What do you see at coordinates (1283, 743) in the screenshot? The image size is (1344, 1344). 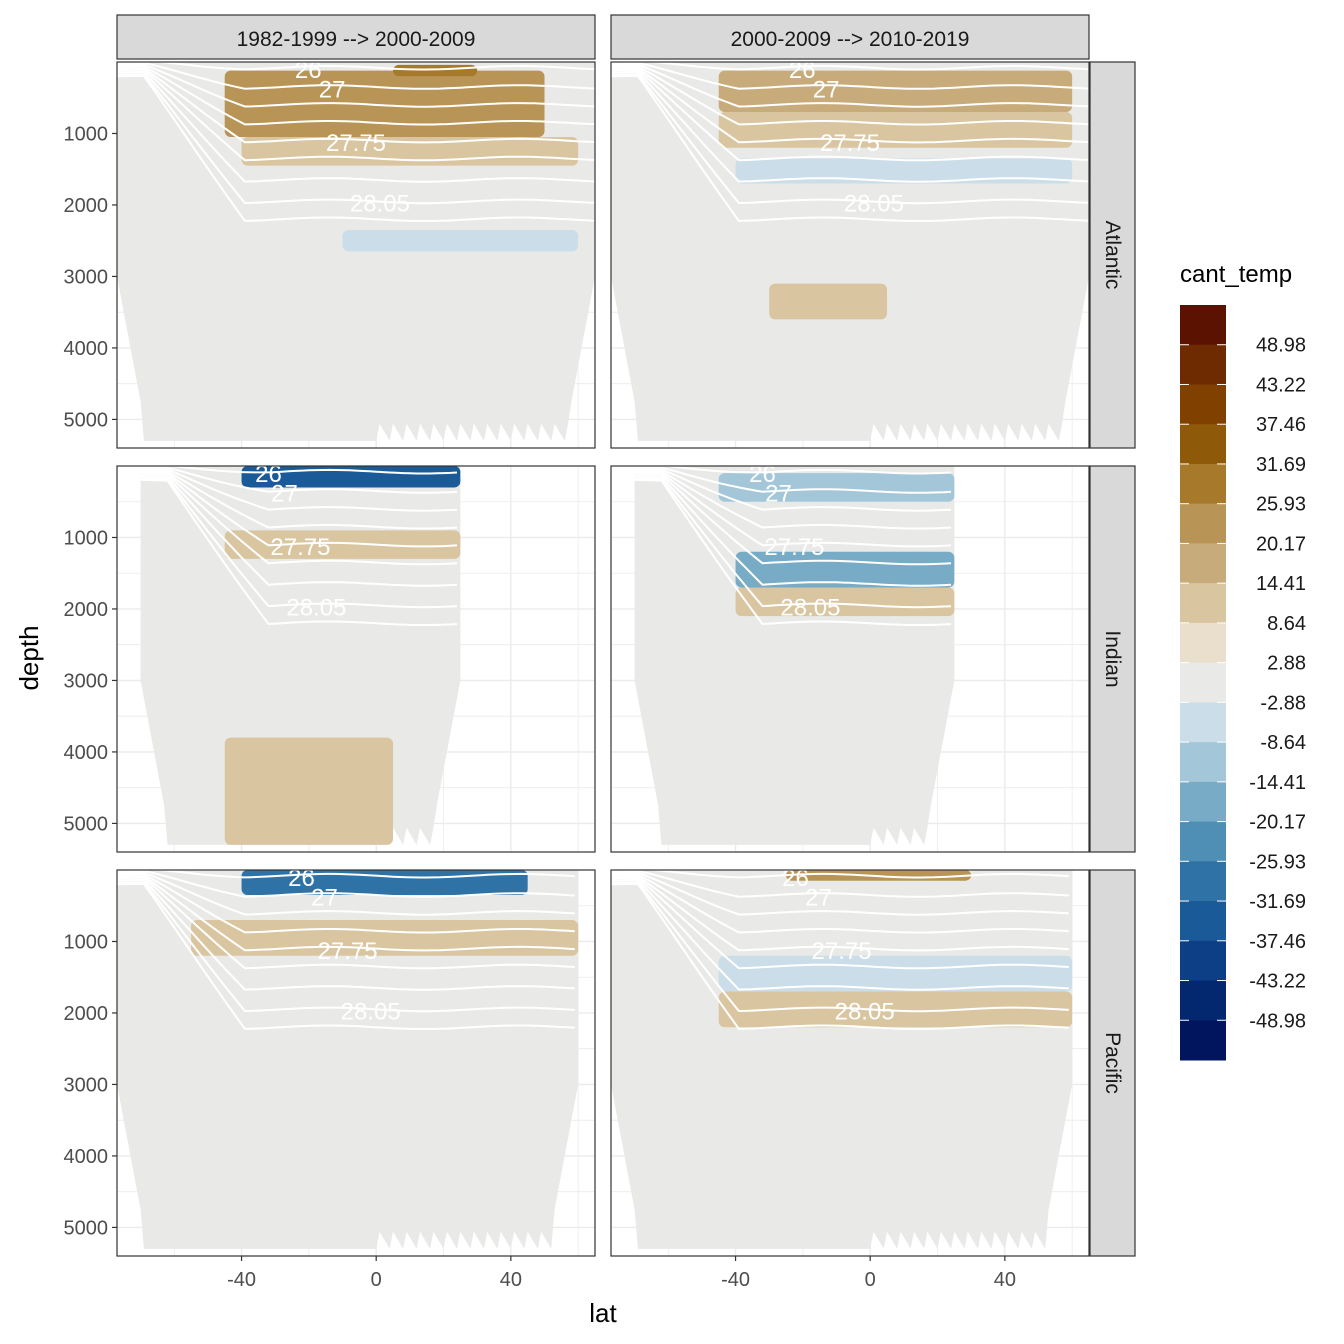 I see `legend-label: -8.64` at bounding box center [1283, 743].